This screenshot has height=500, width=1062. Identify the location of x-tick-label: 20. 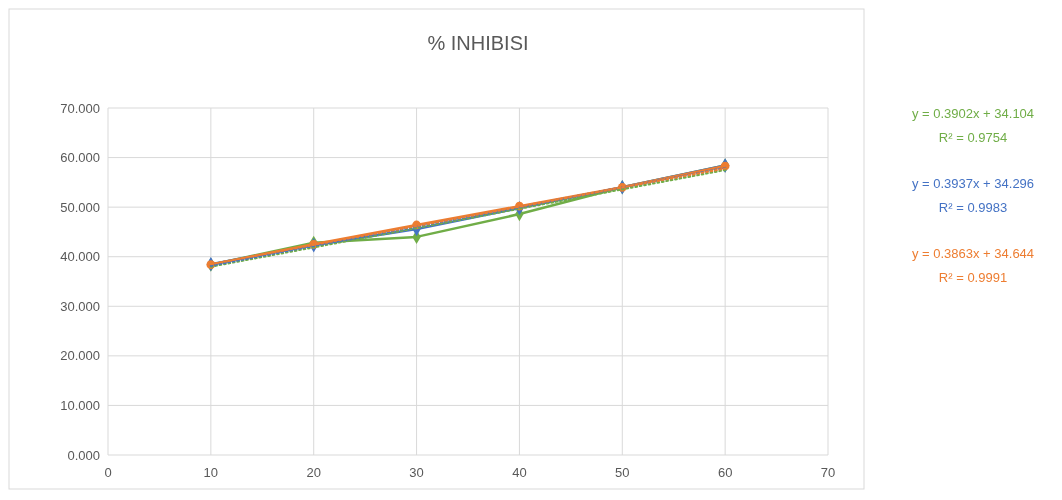
(313, 472).